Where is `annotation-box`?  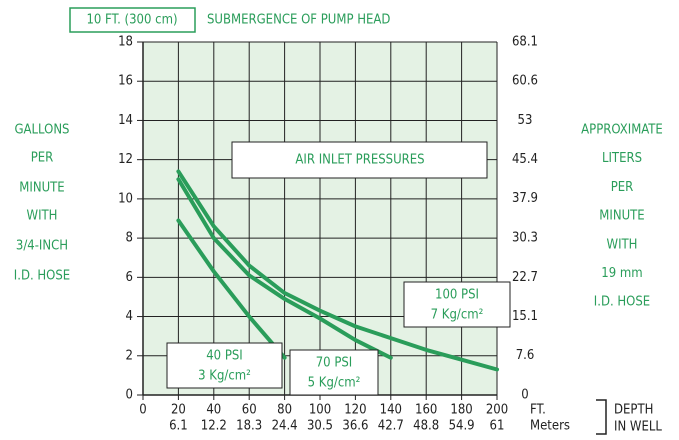
annotation-box is located at coordinates (359, 160).